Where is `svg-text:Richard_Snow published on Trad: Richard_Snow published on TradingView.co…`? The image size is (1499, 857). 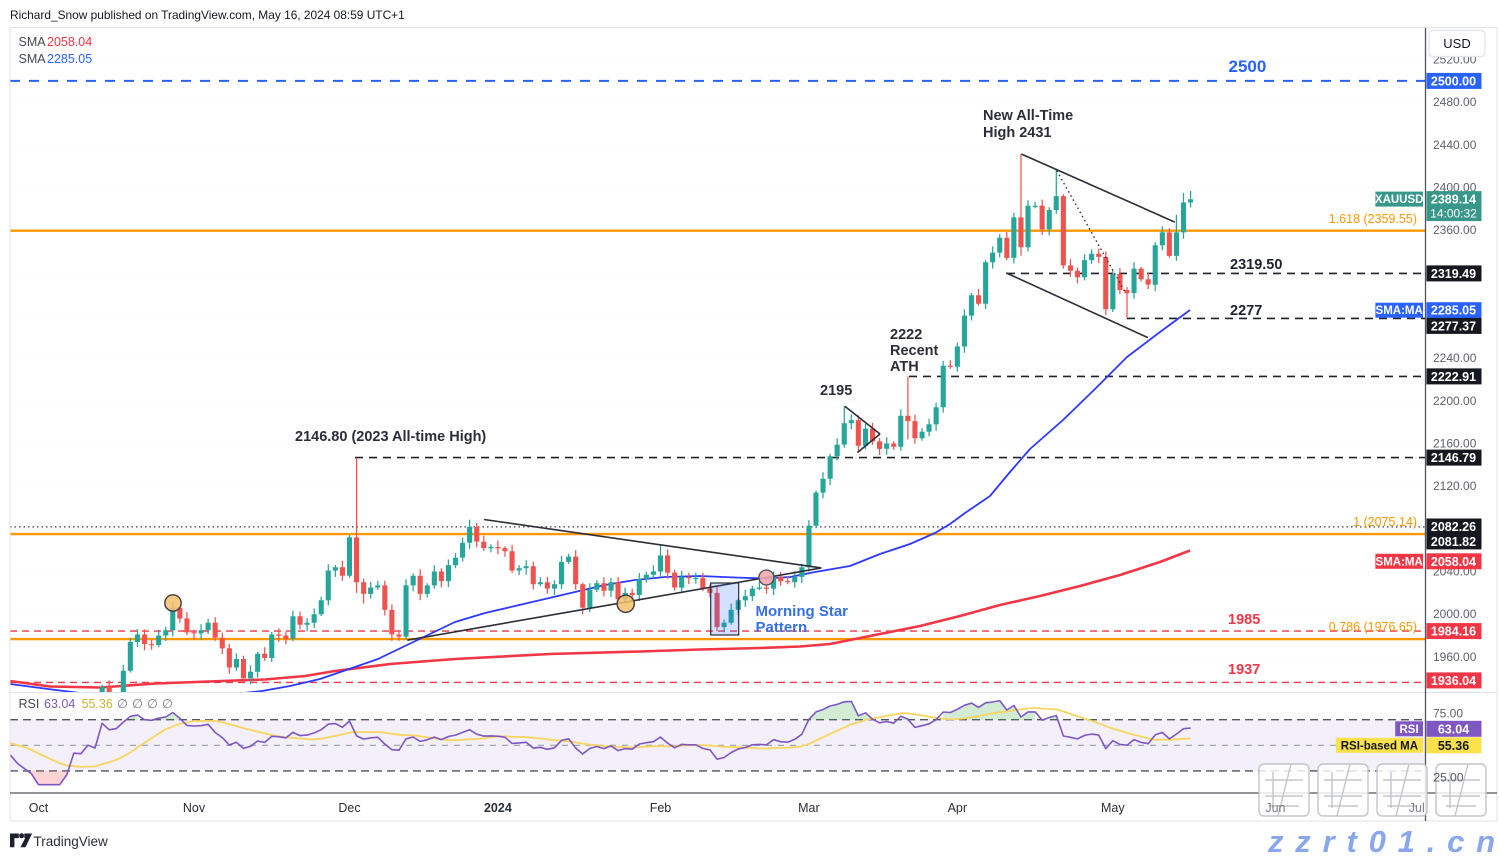 svg-text:Richard_Snow published on Trad: Richard_Snow published on TradingView.co… is located at coordinates (207, 15).